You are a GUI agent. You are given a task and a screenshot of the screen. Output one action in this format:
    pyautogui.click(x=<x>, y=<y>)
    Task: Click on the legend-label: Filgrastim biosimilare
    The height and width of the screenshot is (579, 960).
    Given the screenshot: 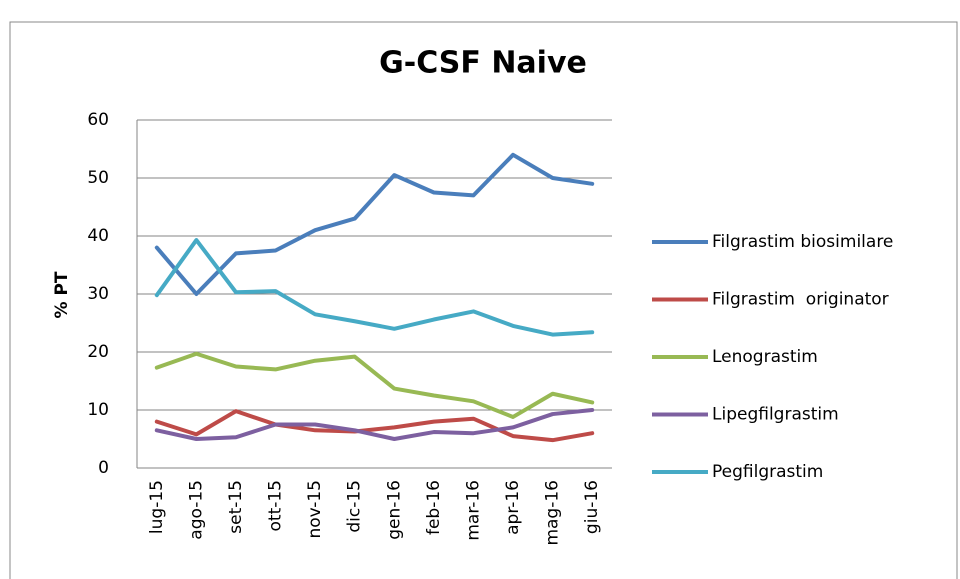 What is the action you would take?
    pyautogui.click(x=802, y=242)
    